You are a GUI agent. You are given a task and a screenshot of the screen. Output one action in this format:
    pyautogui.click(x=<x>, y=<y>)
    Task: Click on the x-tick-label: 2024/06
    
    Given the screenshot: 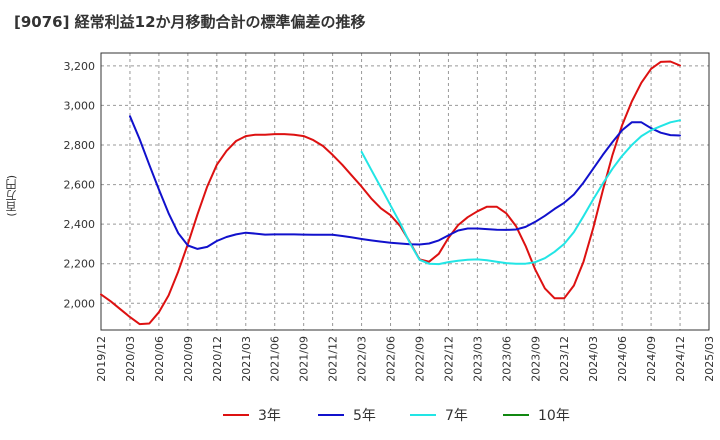 What is the action you would take?
    pyautogui.click(x=622, y=359)
    